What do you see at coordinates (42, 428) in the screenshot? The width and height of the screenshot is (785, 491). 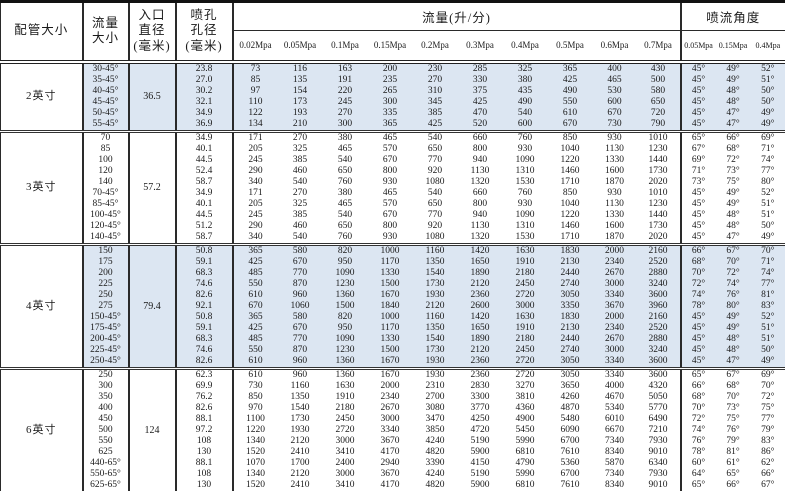 I see `pipe-size-cell: 6英寸` at bounding box center [42, 428].